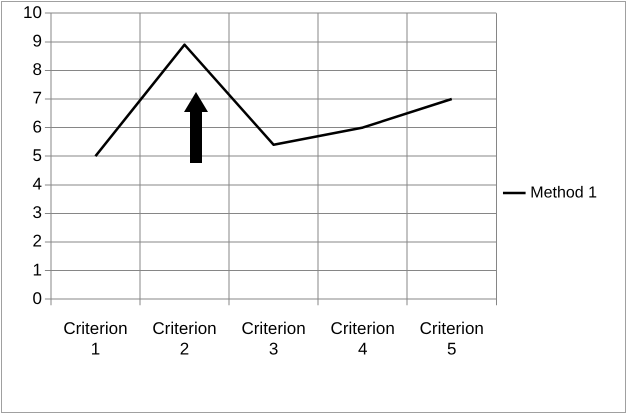 This screenshot has width=627, height=414. I want to click on y-tick-label: 3, so click(37, 212).